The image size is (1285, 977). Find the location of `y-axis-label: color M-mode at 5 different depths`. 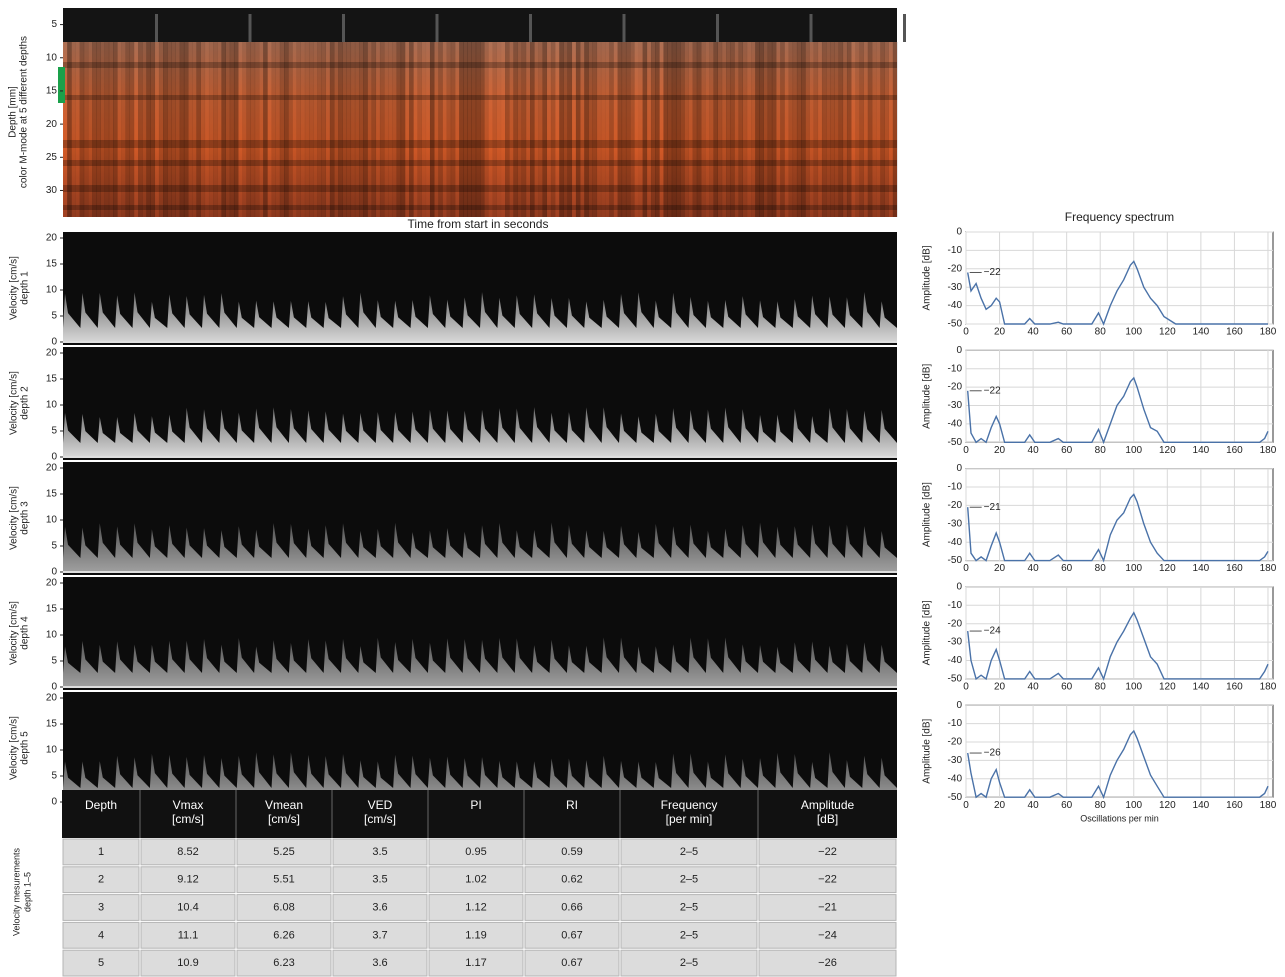

y-axis-label: color M-mode at 5 different depths is located at coordinates (24, 112).